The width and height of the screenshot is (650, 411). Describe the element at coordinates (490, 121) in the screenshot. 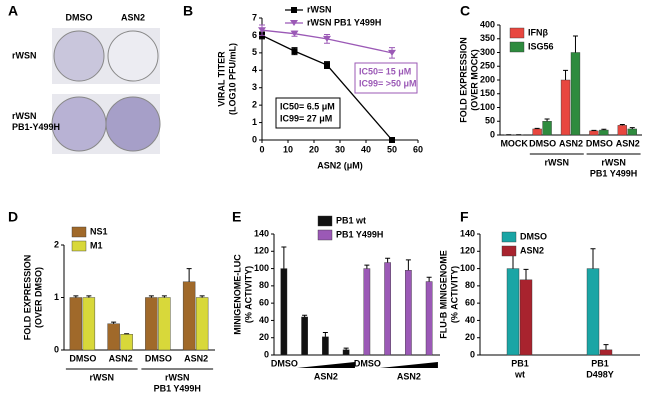

I see `y-tick-label: 50` at that location.